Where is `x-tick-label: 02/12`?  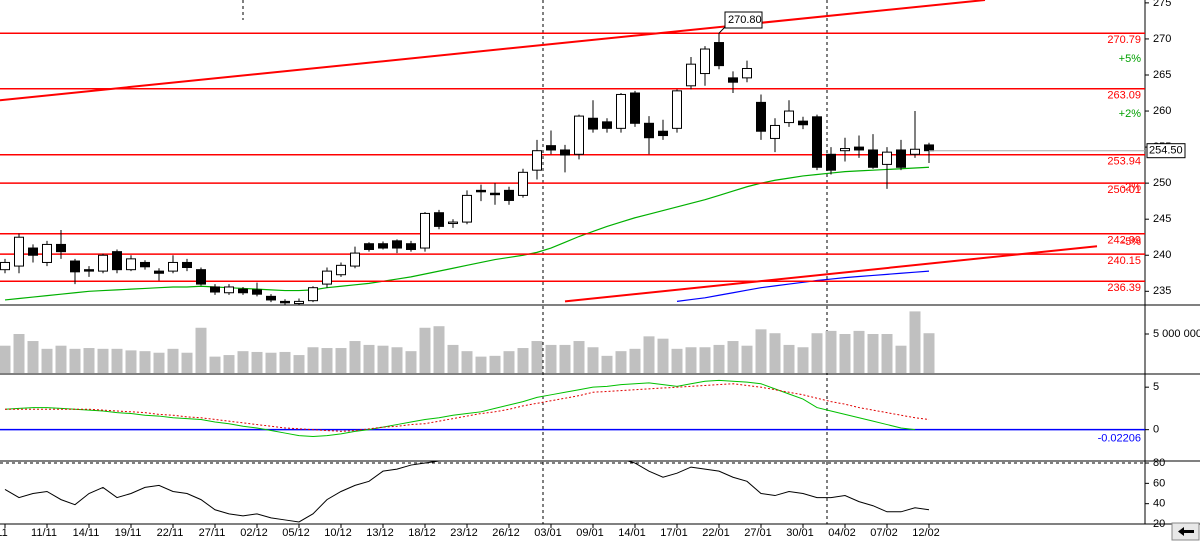 x-tick-label: 02/12 is located at coordinates (254, 533).